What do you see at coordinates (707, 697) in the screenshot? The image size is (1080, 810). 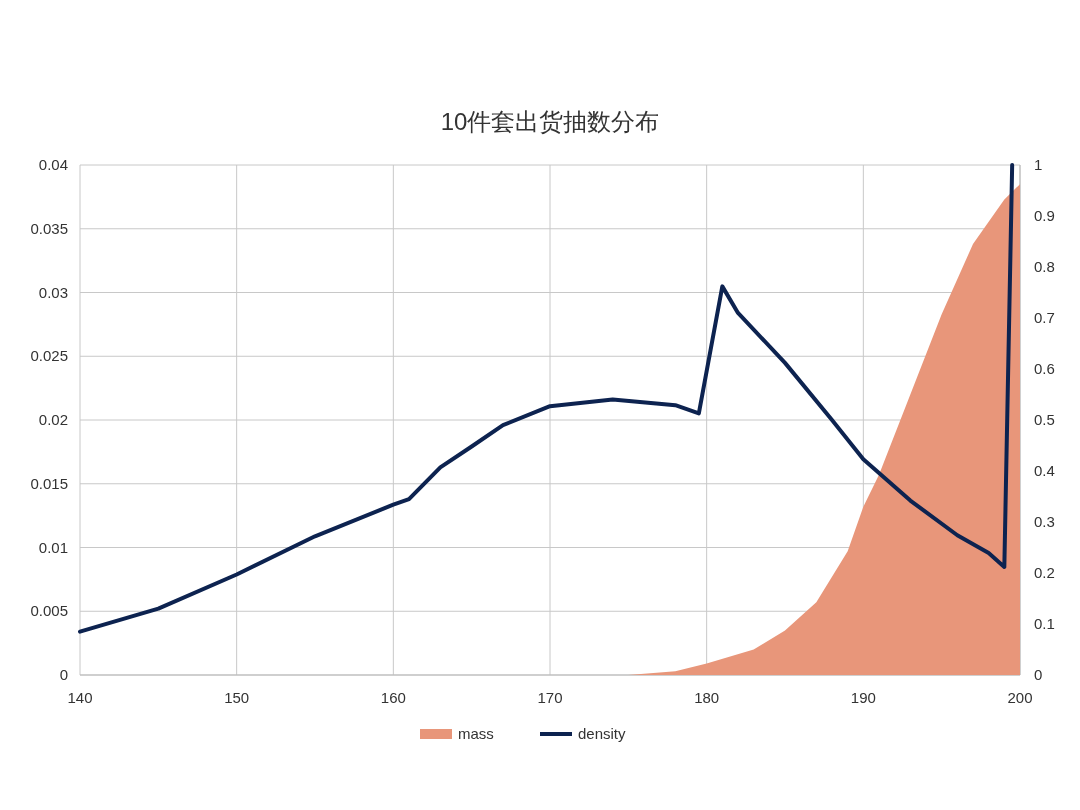 I see `x-tick-label: 180` at bounding box center [707, 697].